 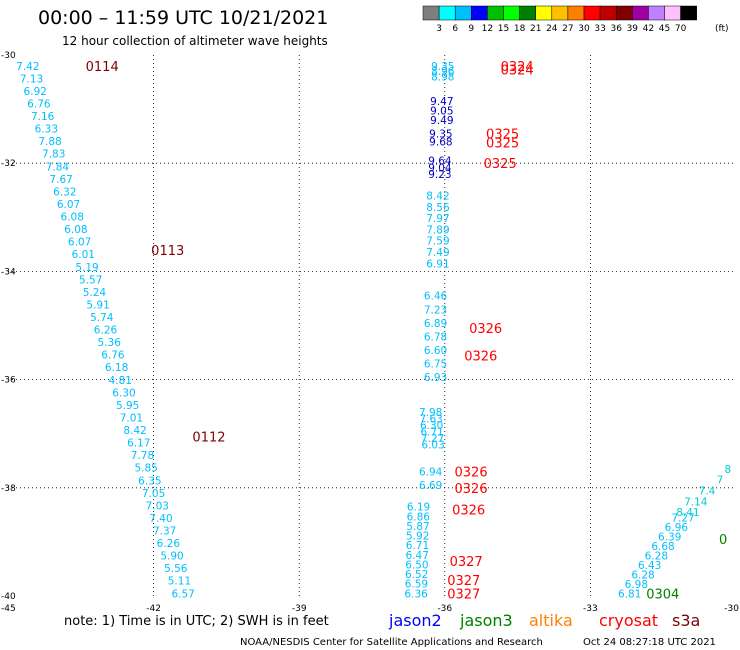 What do you see at coordinates (443, 72) in the screenshot?
I see `wave-height-value: 8.96` at bounding box center [443, 72].